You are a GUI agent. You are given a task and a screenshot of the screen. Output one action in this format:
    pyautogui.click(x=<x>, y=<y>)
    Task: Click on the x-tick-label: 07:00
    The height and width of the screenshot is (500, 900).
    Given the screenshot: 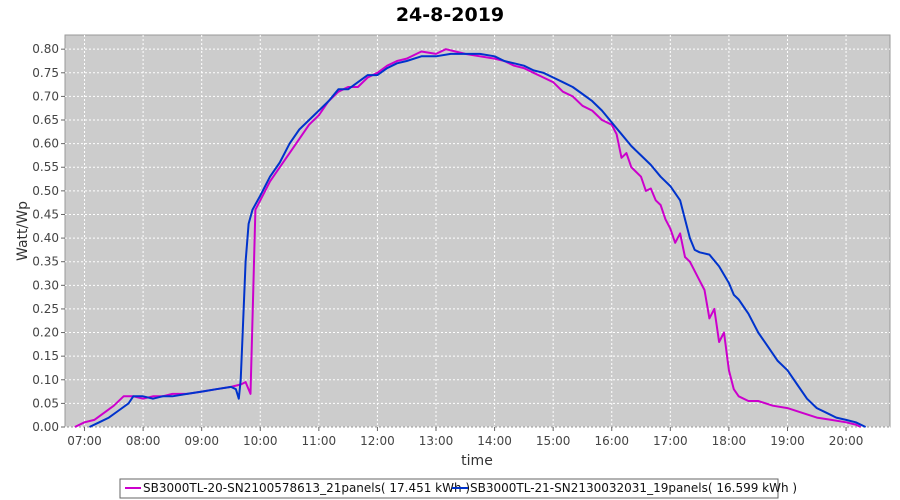 What is the action you would take?
    pyautogui.click(x=84, y=441)
    